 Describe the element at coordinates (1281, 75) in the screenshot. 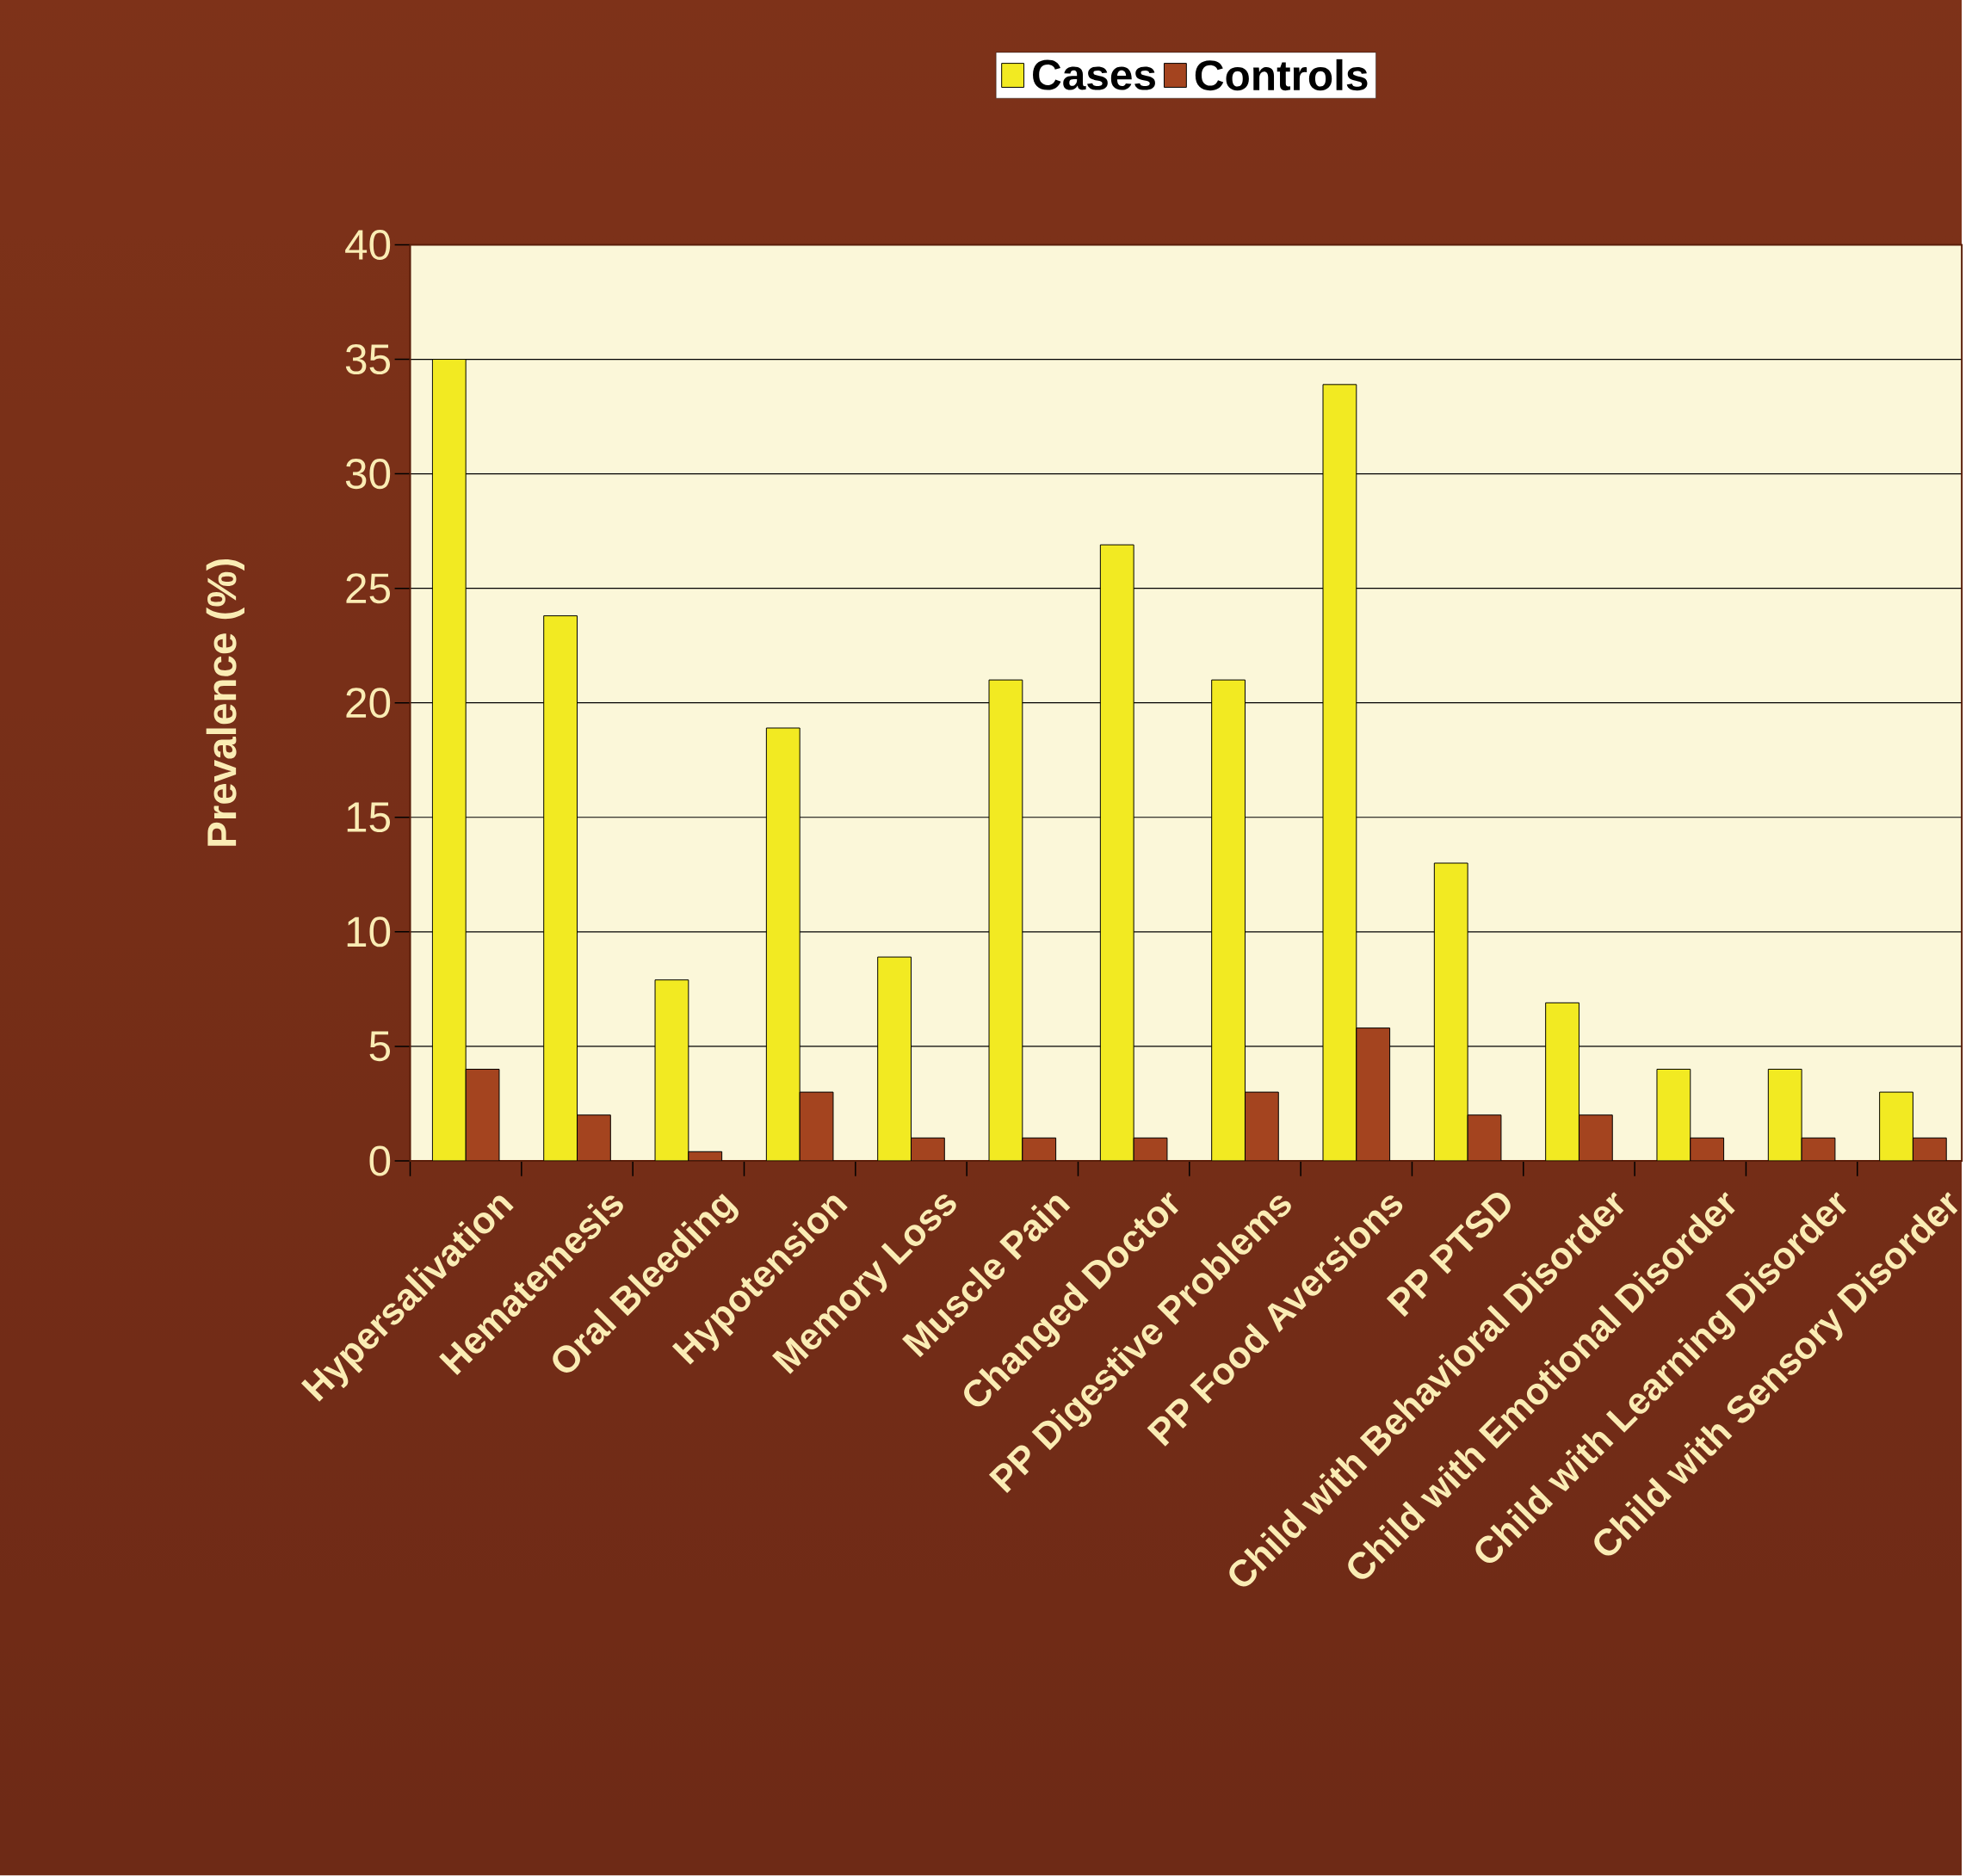

I see `legend-label: Controls` at that location.